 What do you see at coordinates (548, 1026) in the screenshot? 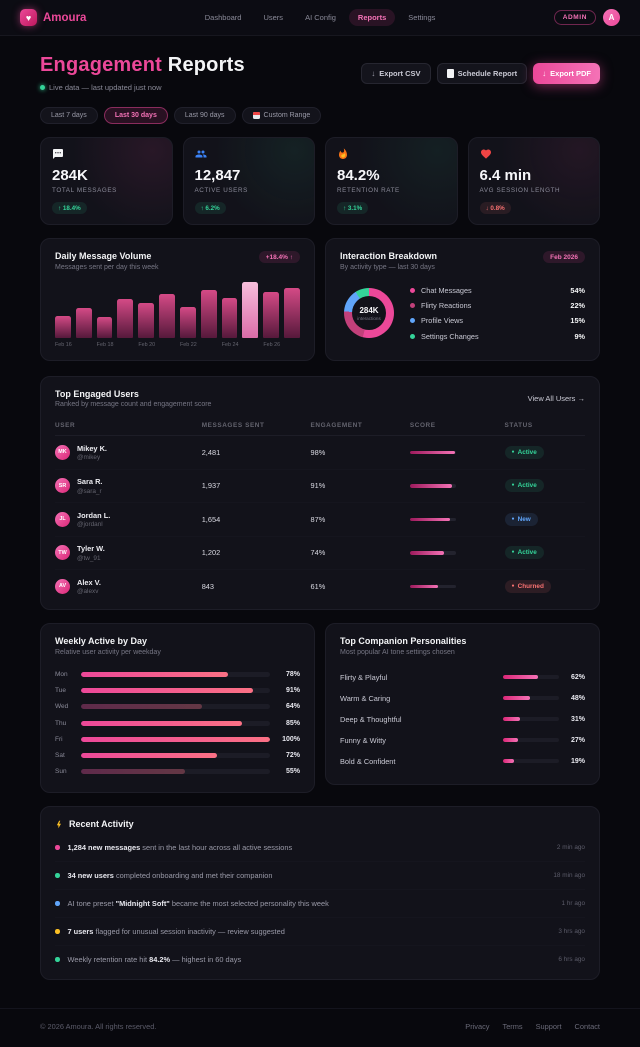
I see `footer-link-support: Support` at bounding box center [548, 1026].